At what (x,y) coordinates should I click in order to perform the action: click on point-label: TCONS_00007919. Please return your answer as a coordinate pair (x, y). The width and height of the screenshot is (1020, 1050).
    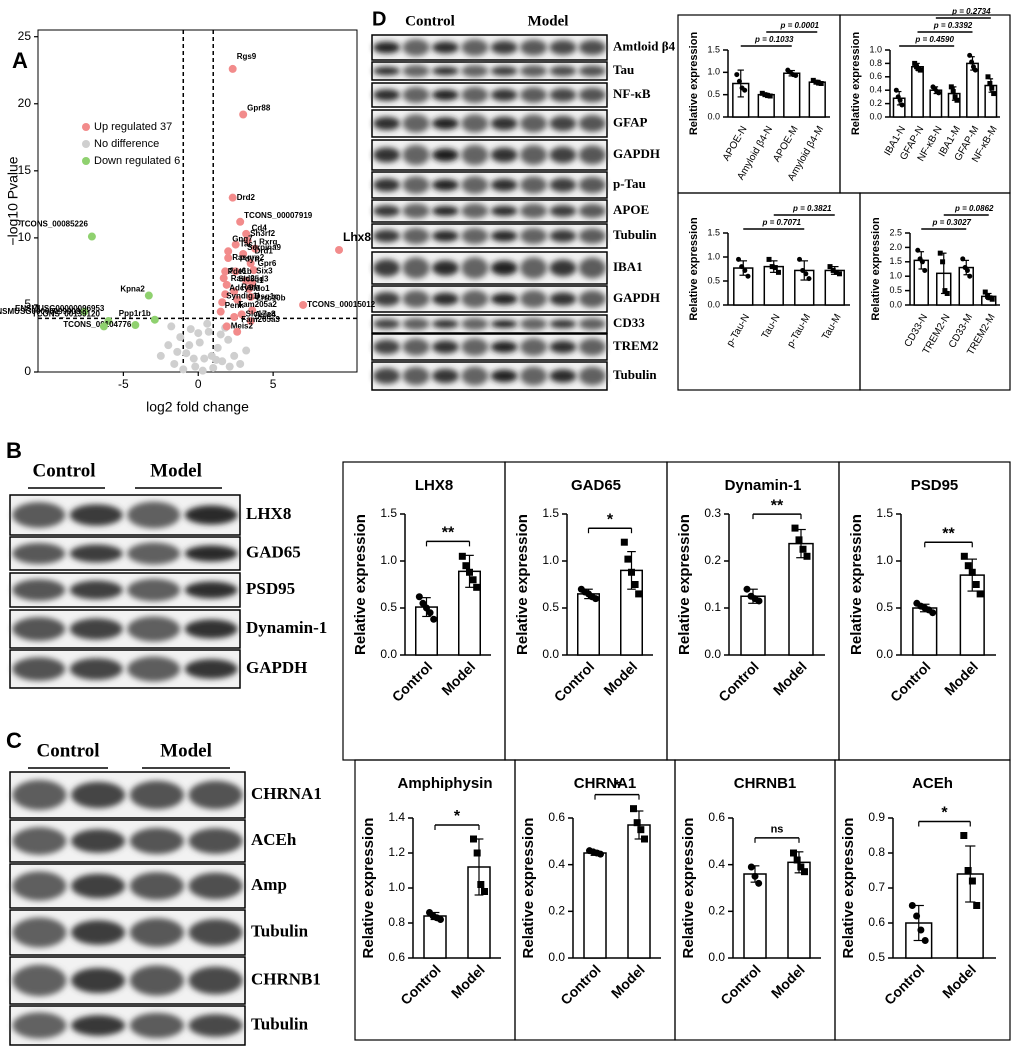
    Looking at the image, I should click on (278, 215).